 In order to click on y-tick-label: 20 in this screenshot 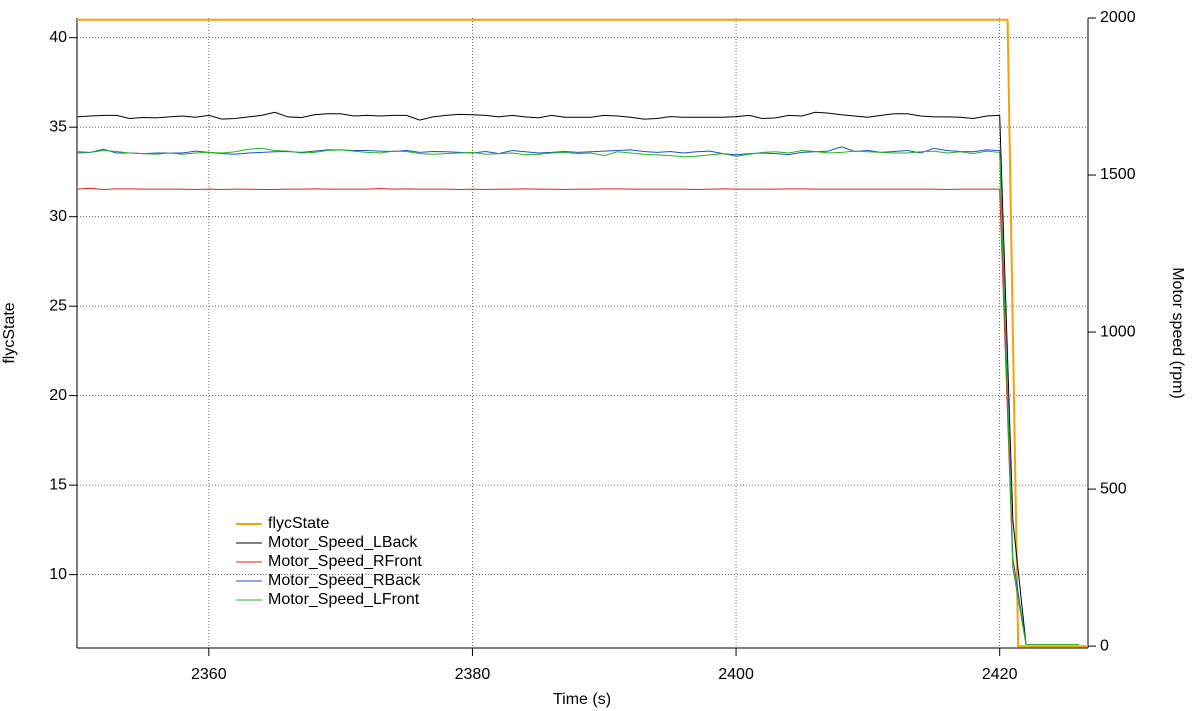, I will do `click(58, 395)`.